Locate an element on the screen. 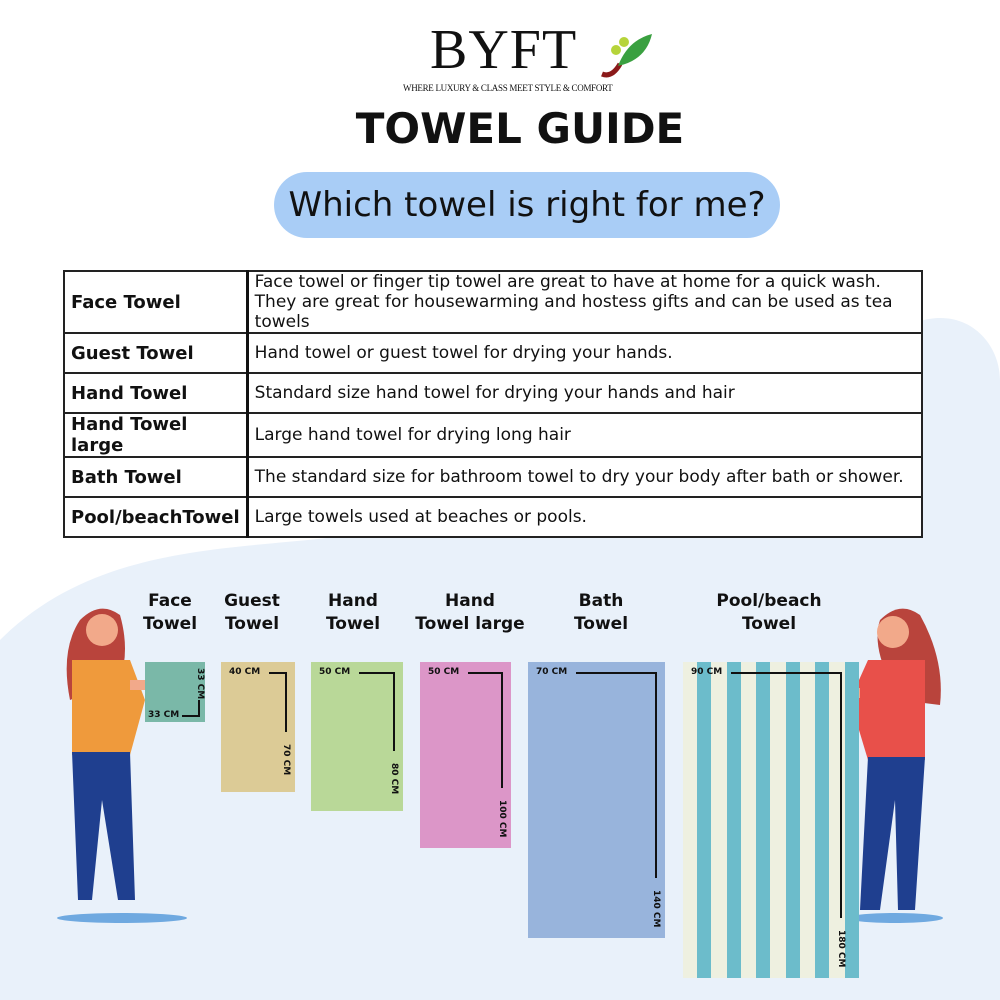 Image resolution: width=1000 pixels, height=1000 pixels. width-dimension: 40 CM is located at coordinates (245, 672).